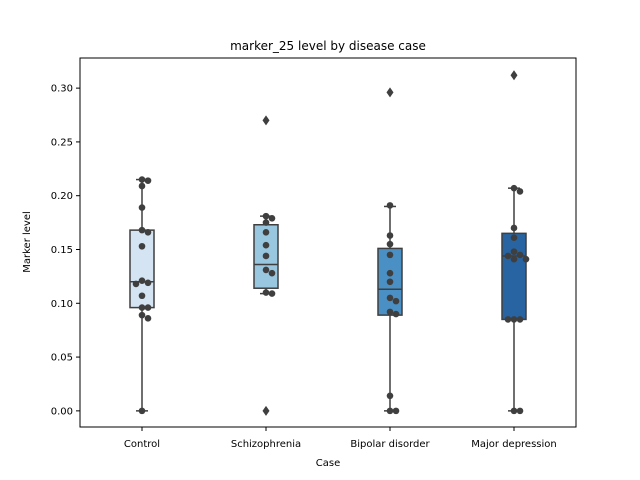 The image size is (640, 480). Describe the element at coordinates (62, 411) in the screenshot. I see `y-tick-label: 0.00` at that location.